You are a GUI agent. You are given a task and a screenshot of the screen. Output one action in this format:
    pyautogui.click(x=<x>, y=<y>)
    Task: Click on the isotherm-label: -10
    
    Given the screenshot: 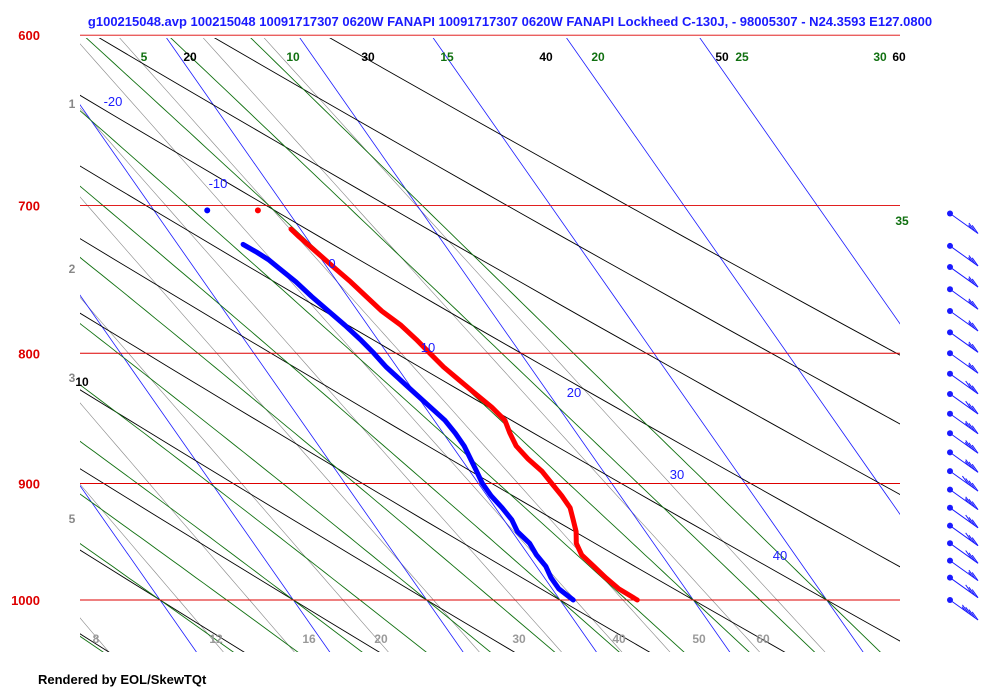 What is the action you would take?
    pyautogui.click(x=218, y=183)
    